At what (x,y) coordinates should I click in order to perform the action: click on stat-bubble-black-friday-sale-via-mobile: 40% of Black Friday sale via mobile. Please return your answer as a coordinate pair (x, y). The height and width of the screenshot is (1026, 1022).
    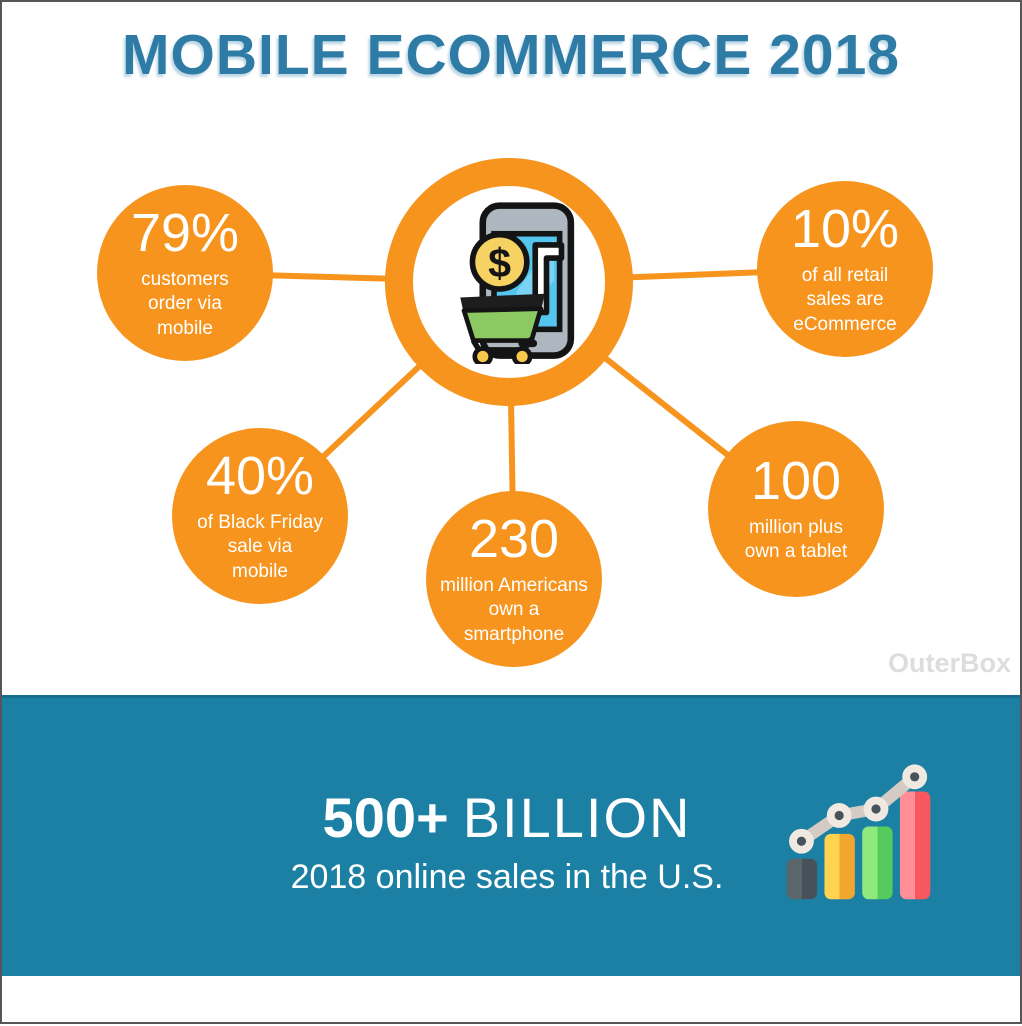
    Looking at the image, I should click on (260, 516).